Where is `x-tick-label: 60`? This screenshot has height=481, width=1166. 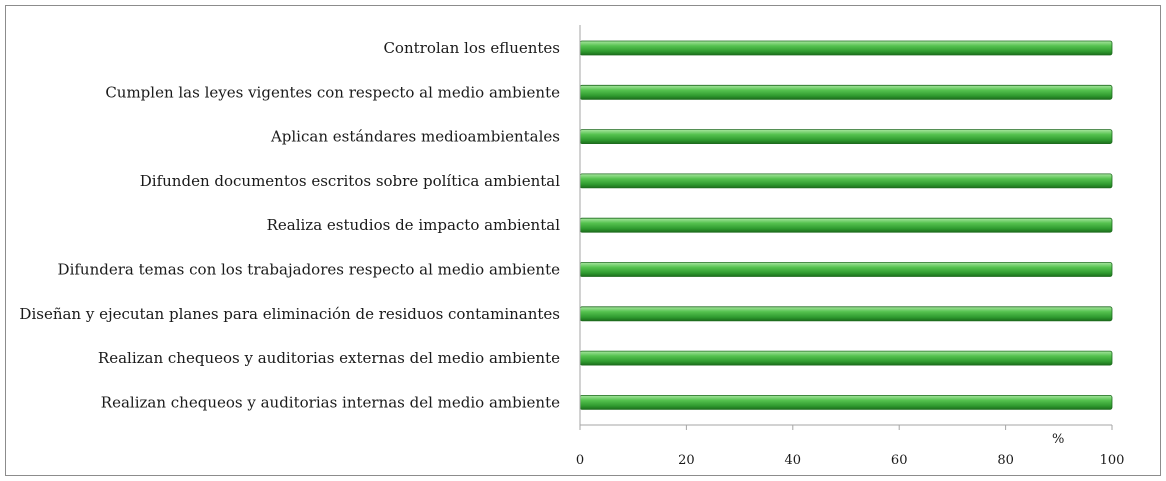 x-tick-label: 60 is located at coordinates (899, 460).